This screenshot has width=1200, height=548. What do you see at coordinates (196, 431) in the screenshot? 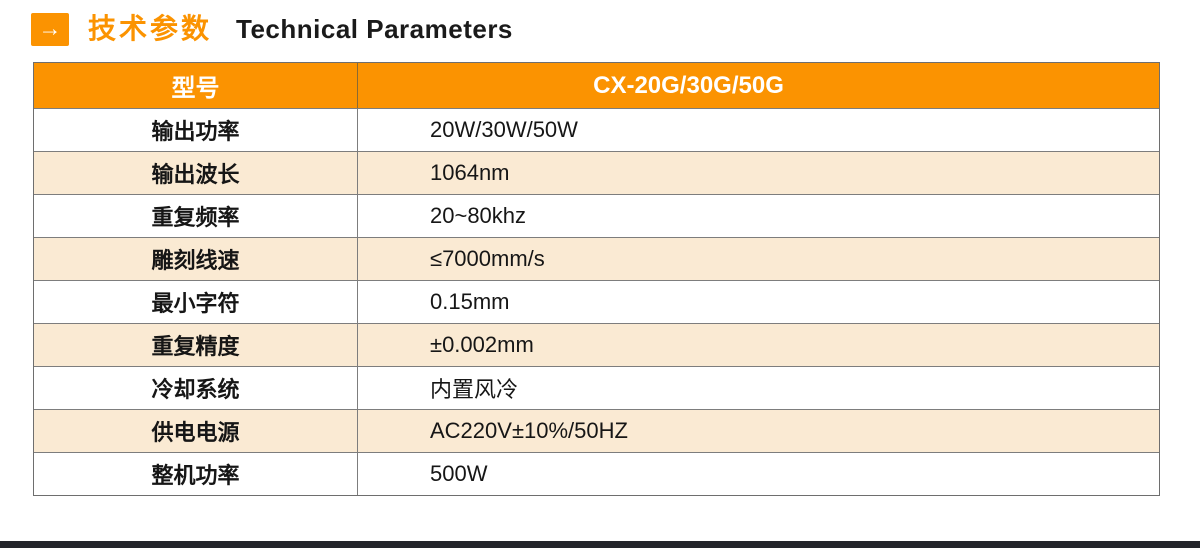
I see `row-label: 供电电源` at bounding box center [196, 431].